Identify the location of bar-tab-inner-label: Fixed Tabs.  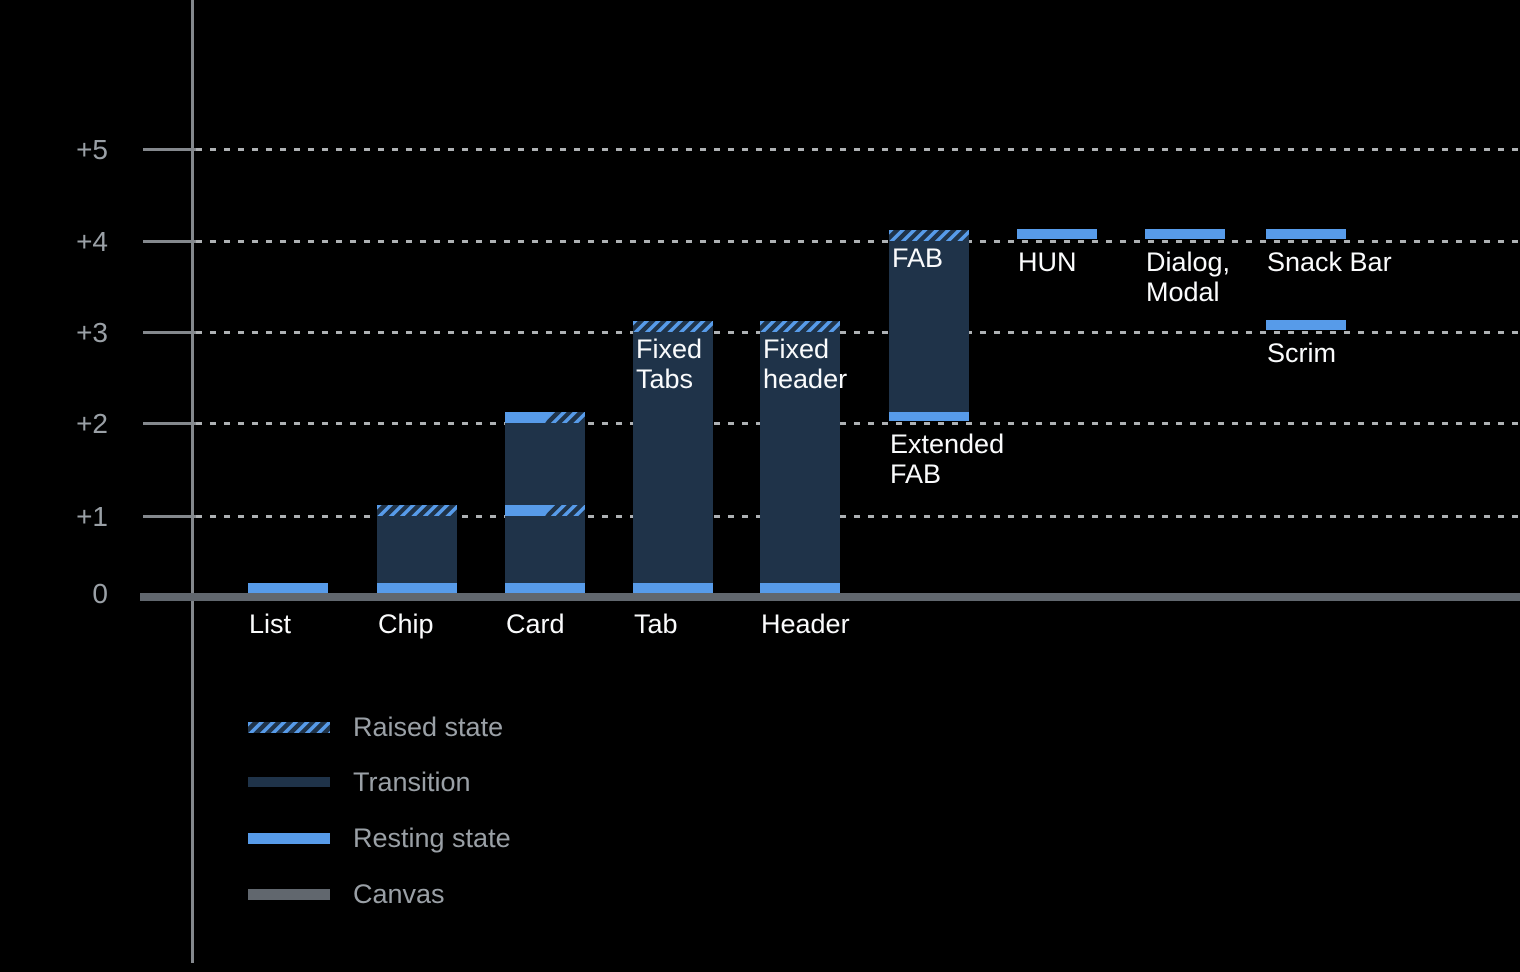
(669, 364).